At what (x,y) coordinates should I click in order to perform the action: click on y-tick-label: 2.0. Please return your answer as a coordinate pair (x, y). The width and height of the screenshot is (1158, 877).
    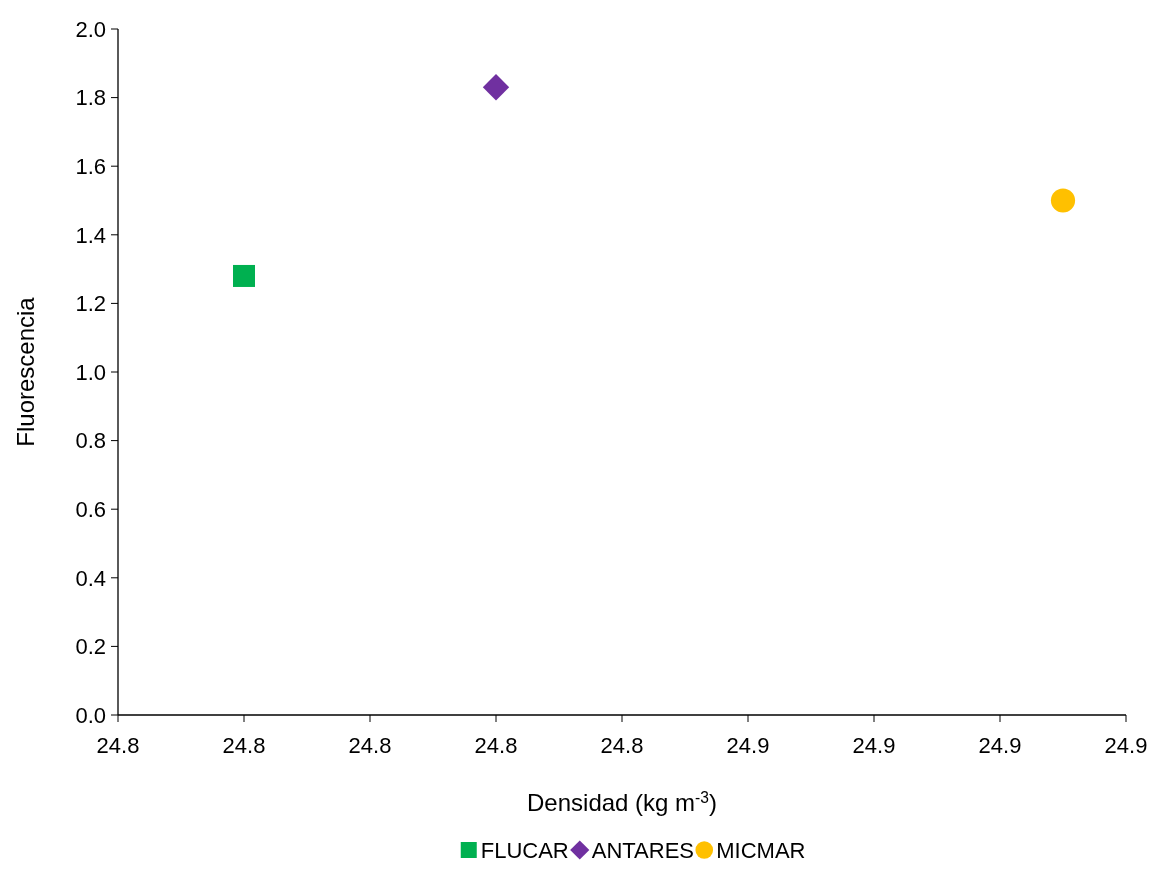
    Looking at the image, I should click on (90, 29).